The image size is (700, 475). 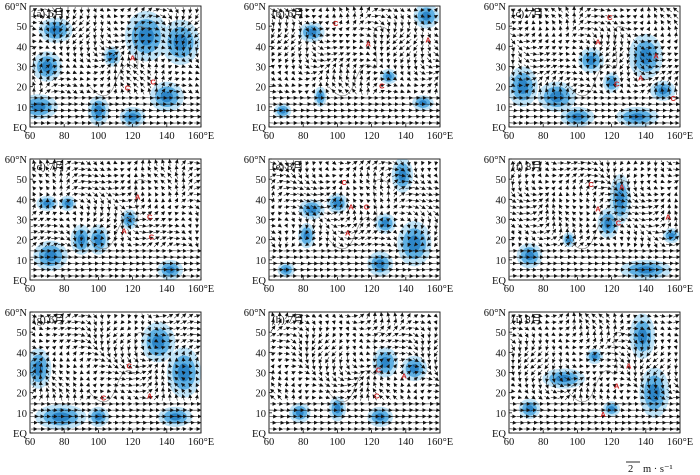 What do you see at coordinates (680, 442) in the screenshot?
I see `x-tick-label: 160°E` at bounding box center [680, 442].